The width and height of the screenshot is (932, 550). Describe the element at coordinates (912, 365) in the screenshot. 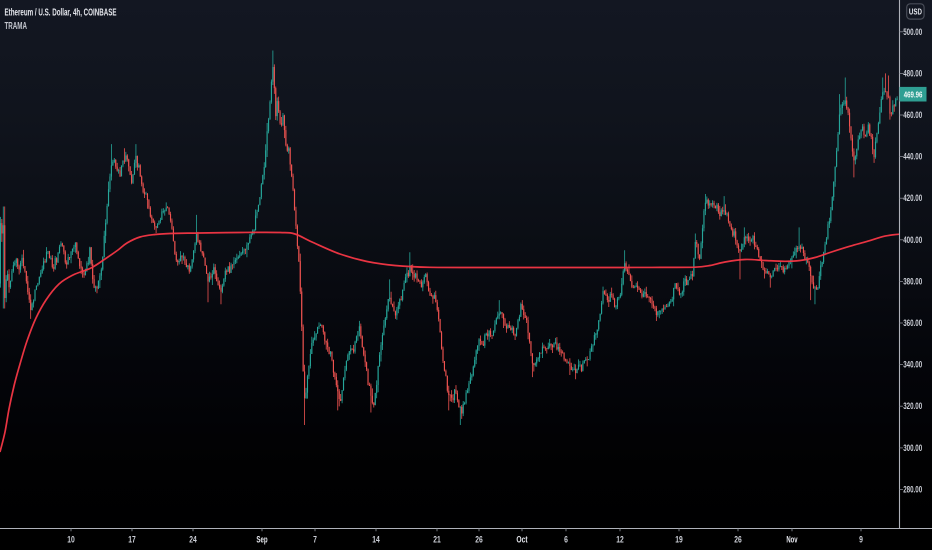

I see `svg-text: 340.00` at that location.